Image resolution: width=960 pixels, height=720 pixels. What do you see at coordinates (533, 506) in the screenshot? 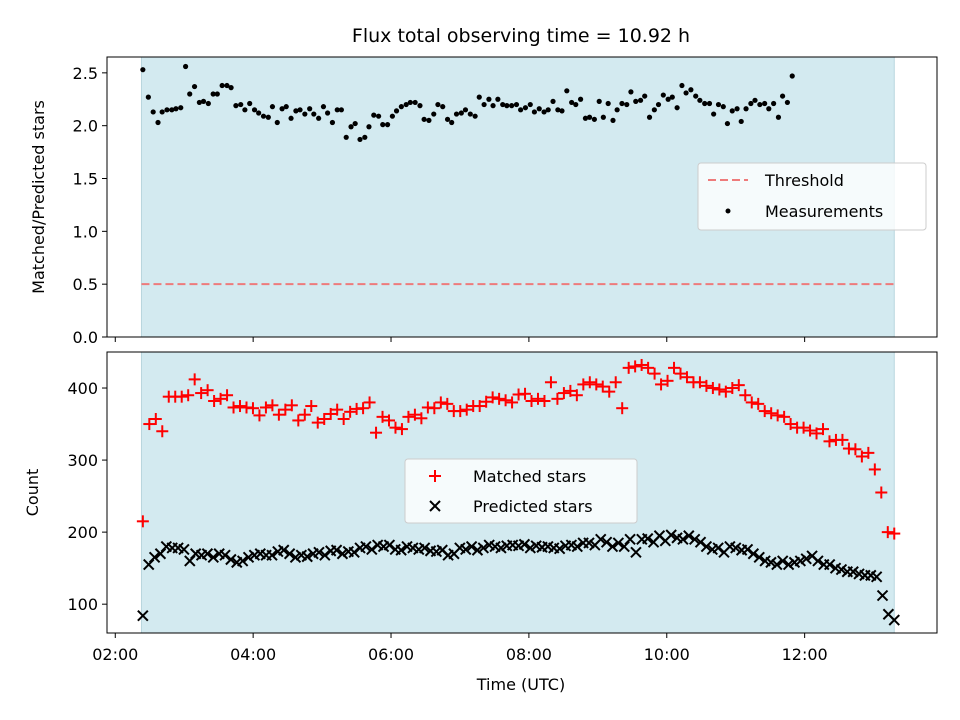
I see `predicted-legend-label: Predicted stars` at bounding box center [533, 506].